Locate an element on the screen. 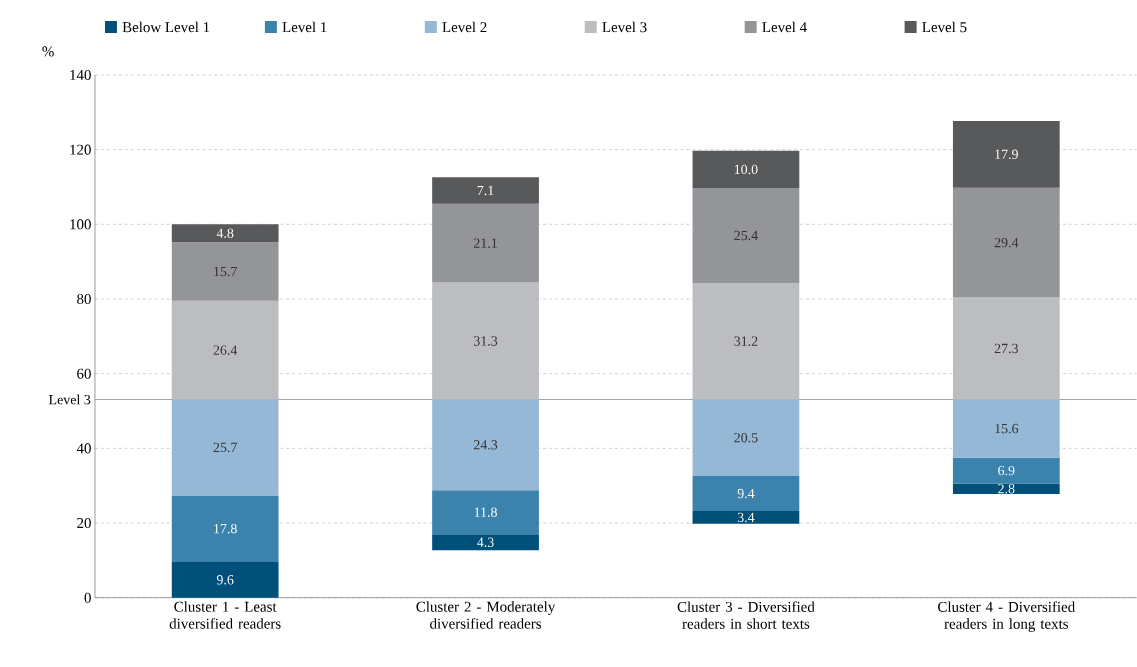 The height and width of the screenshot is (667, 1137). data-label: 15.6 is located at coordinates (1007, 429).